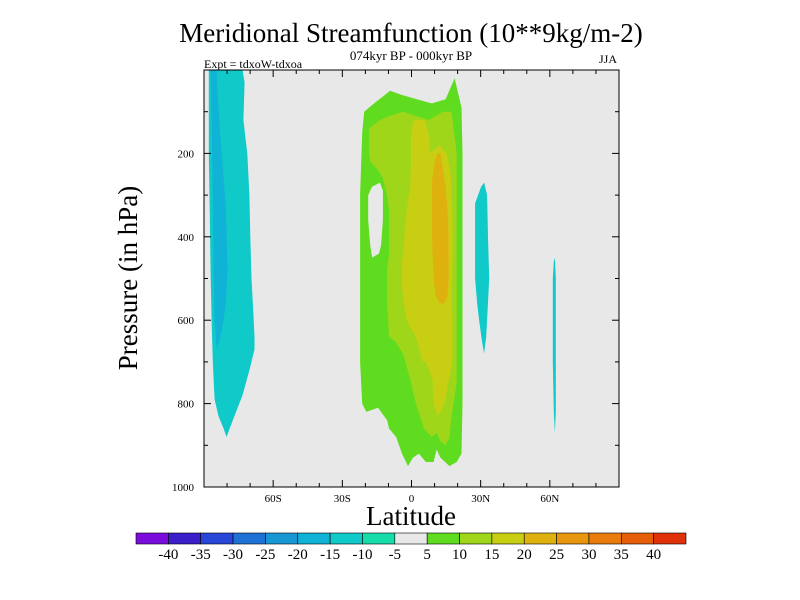  I want to click on colorbar-label: 5, so click(427, 555).